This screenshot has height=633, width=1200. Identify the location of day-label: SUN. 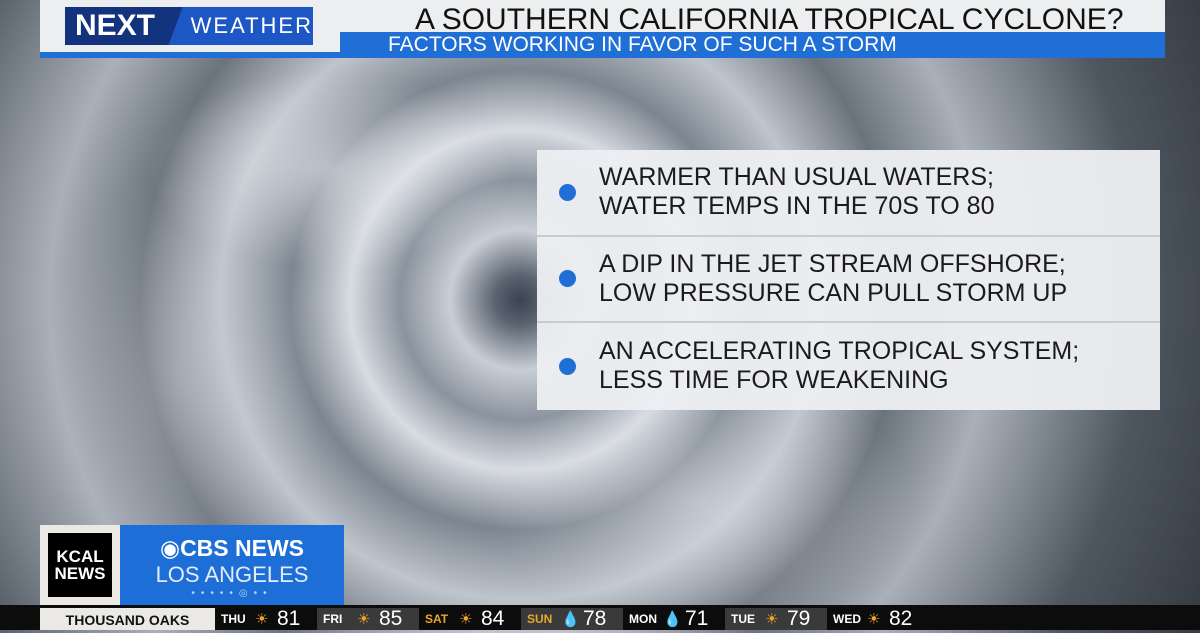
(540, 619).